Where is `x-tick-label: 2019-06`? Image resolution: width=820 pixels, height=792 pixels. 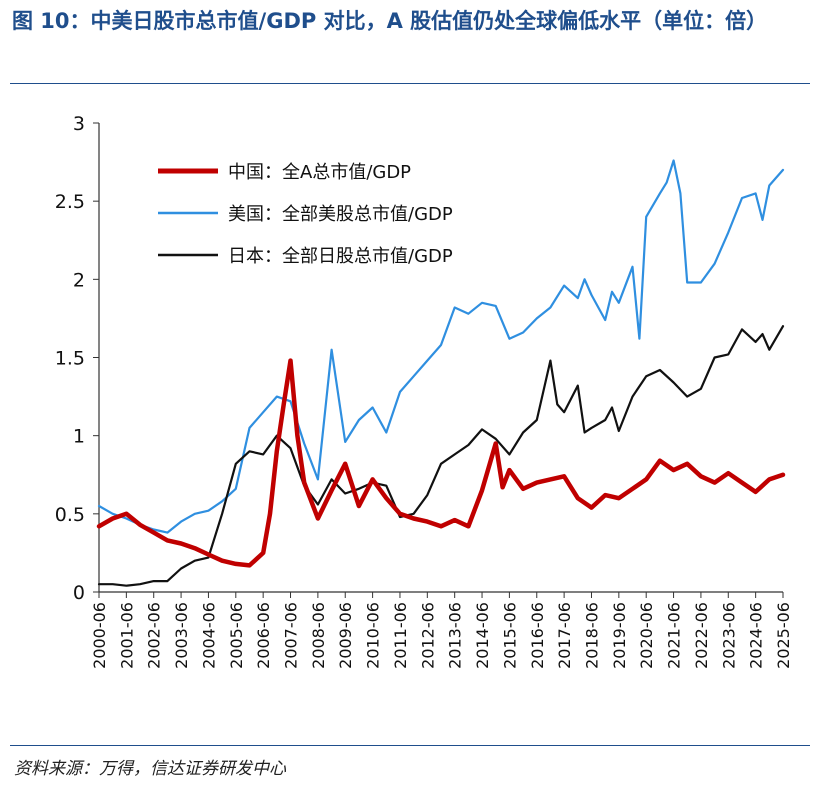 x-tick-label: 2019-06 is located at coordinates (619, 635).